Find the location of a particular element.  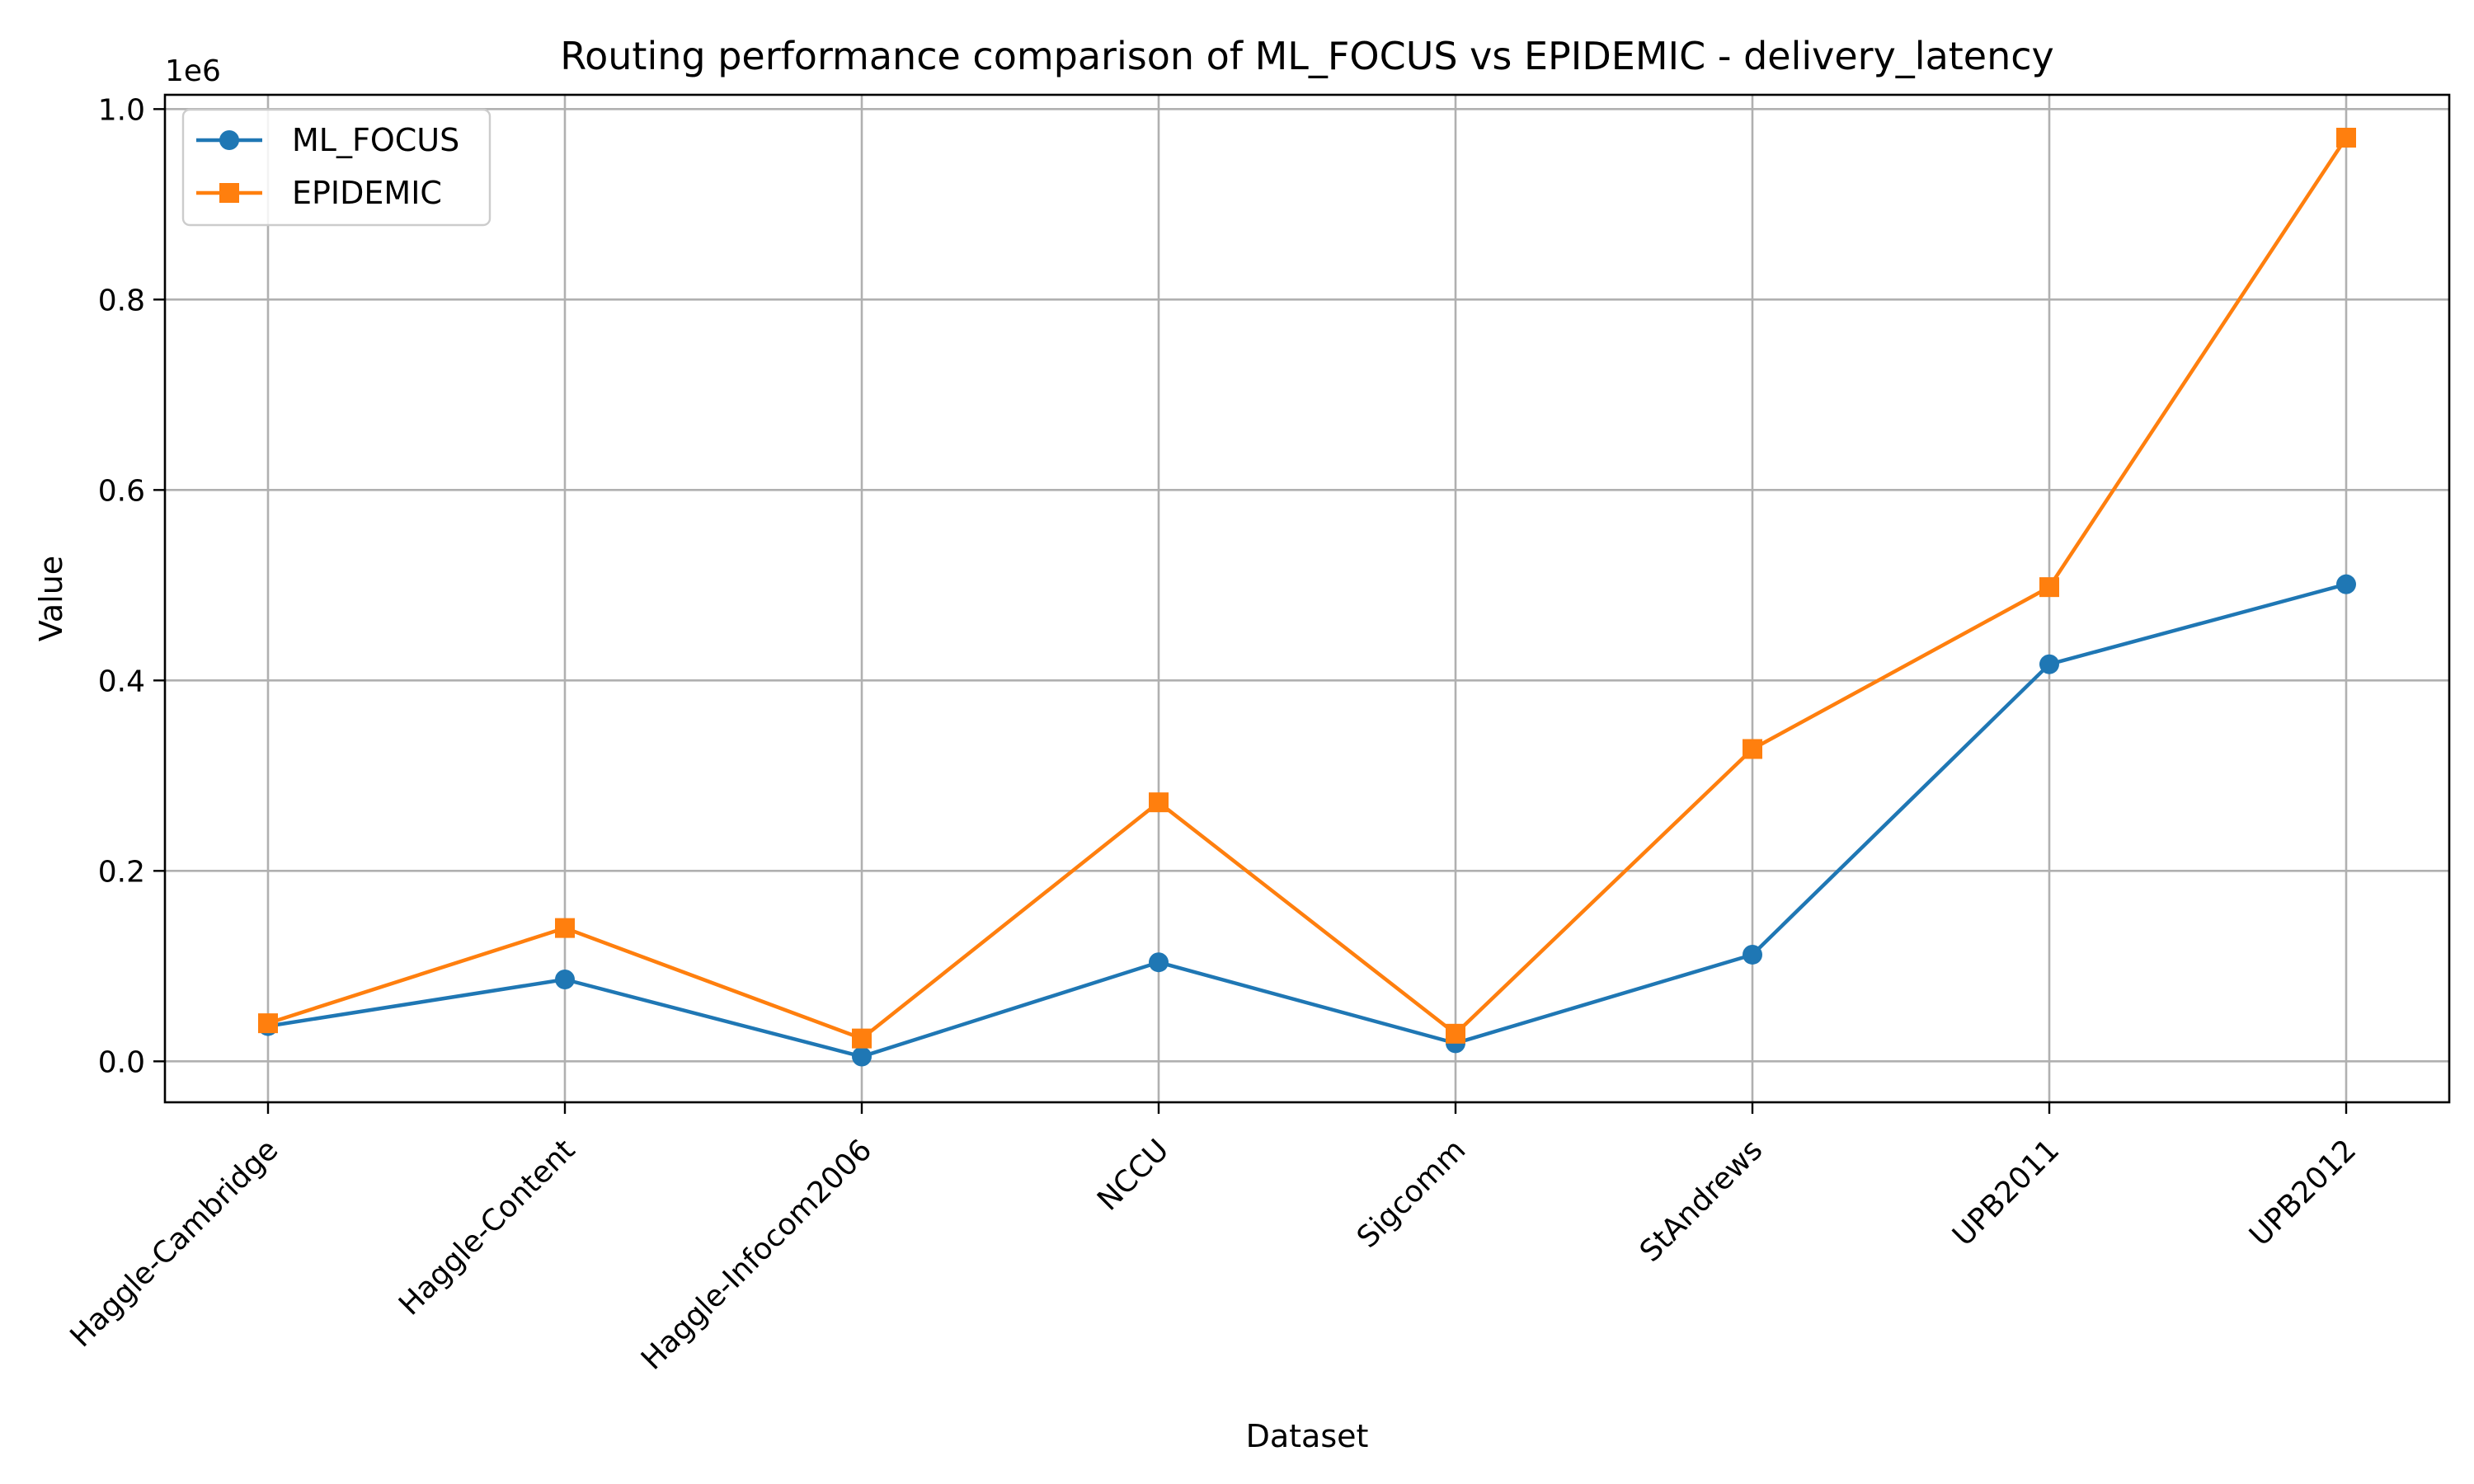

y-tick-label: 0.6 is located at coordinates (121, 491).